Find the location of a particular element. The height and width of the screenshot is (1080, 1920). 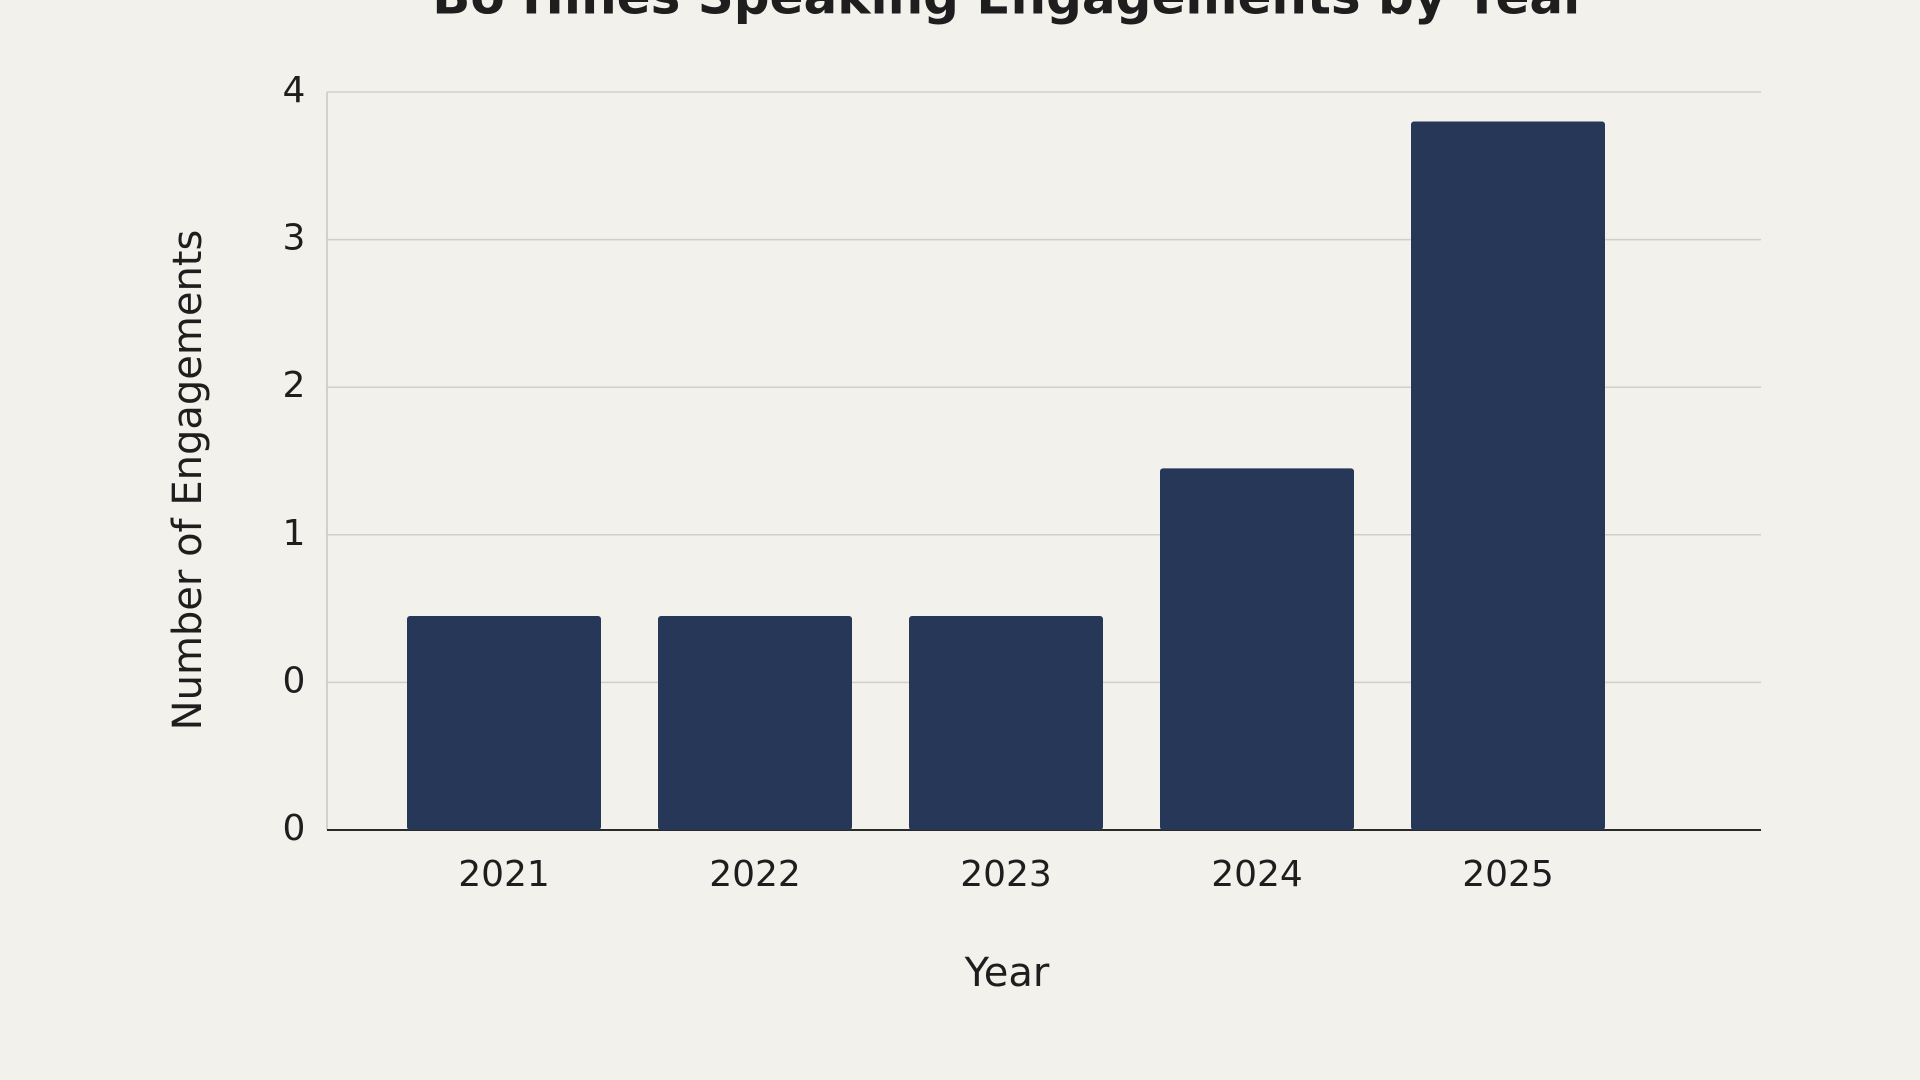

chart-title: Bo Hines Speaking Engagements by Year is located at coordinates (1010, 13).